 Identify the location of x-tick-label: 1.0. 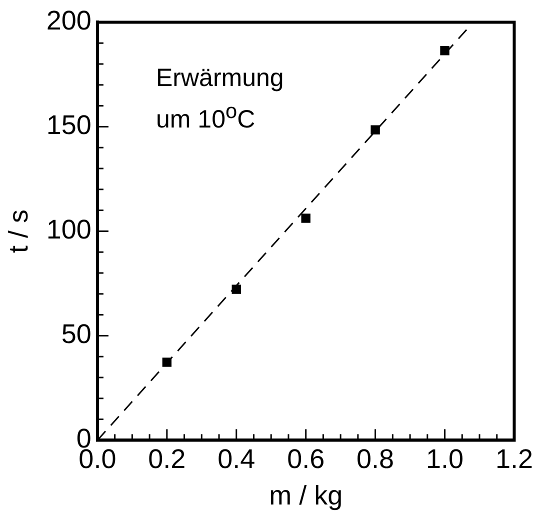
(445, 459).